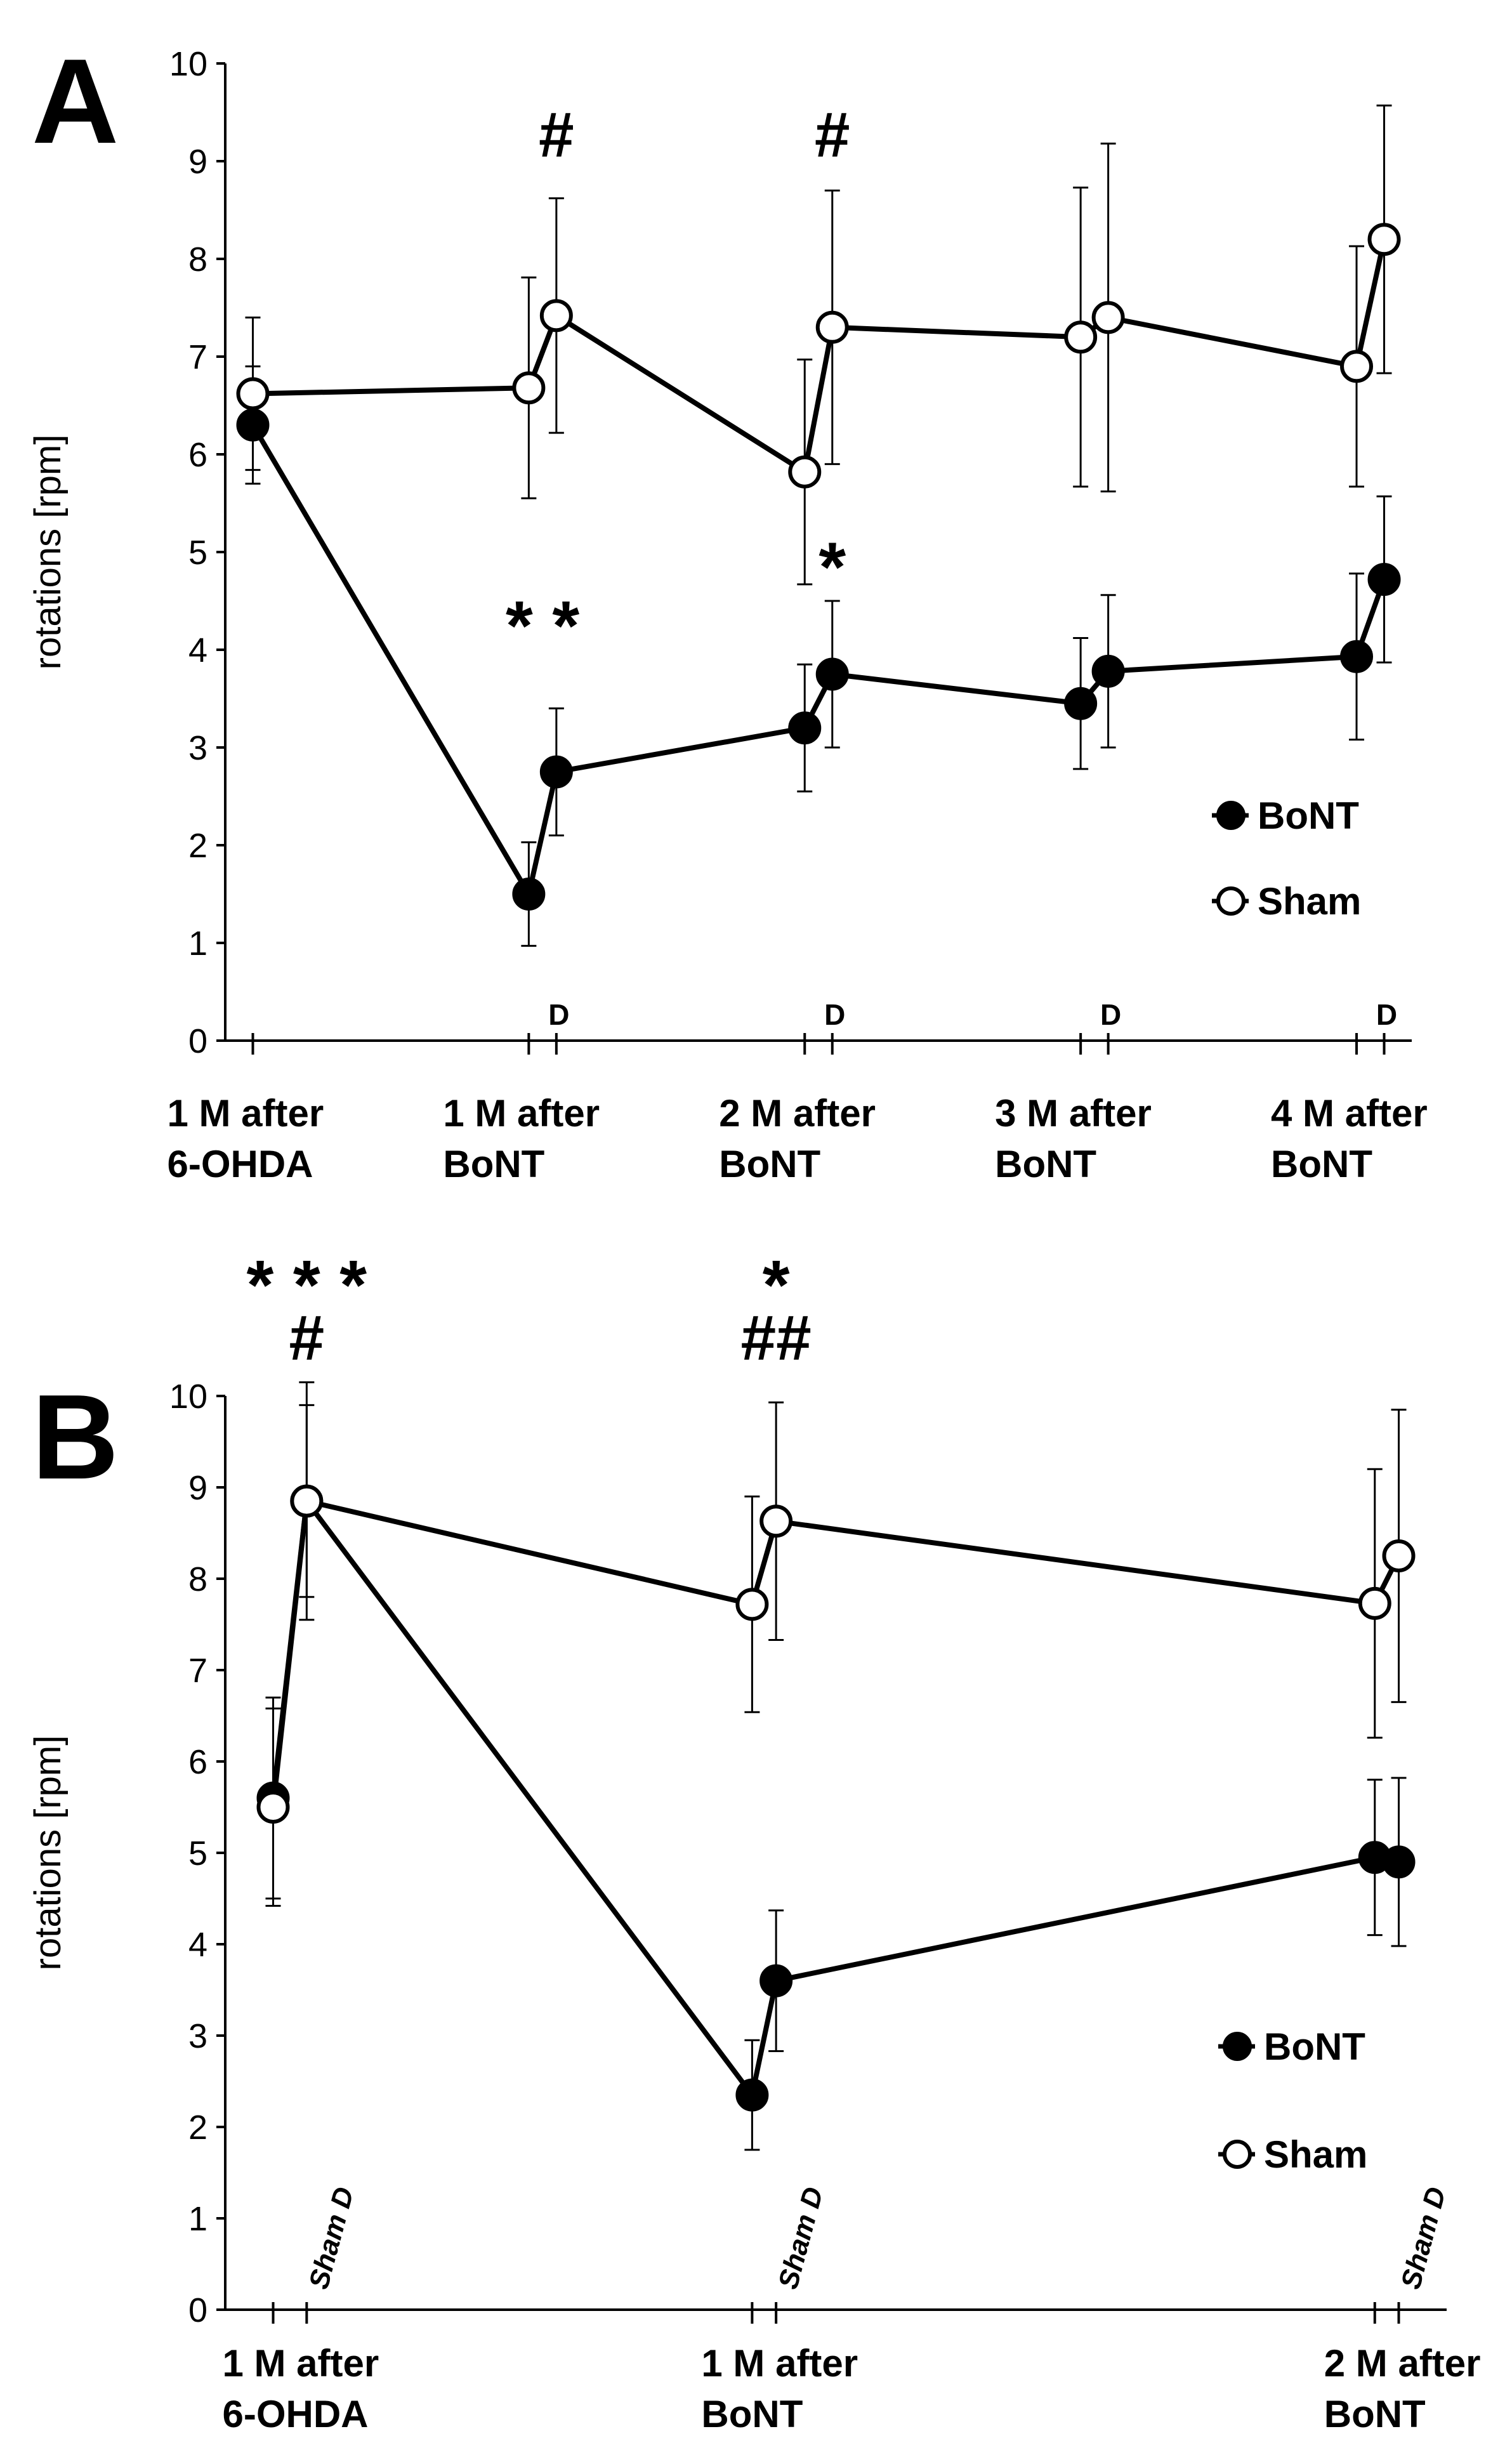 The height and width of the screenshot is (2462, 1512). I want to click on x-category-label: 3 M after, so click(1074, 1113).